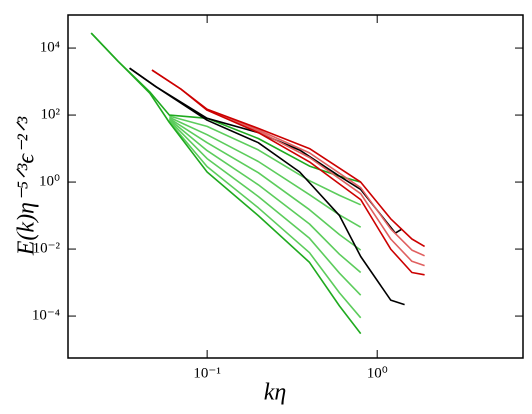  What do you see at coordinates (377, 373) in the screenshot?
I see `x-tick-label: 10⁰` at bounding box center [377, 373].